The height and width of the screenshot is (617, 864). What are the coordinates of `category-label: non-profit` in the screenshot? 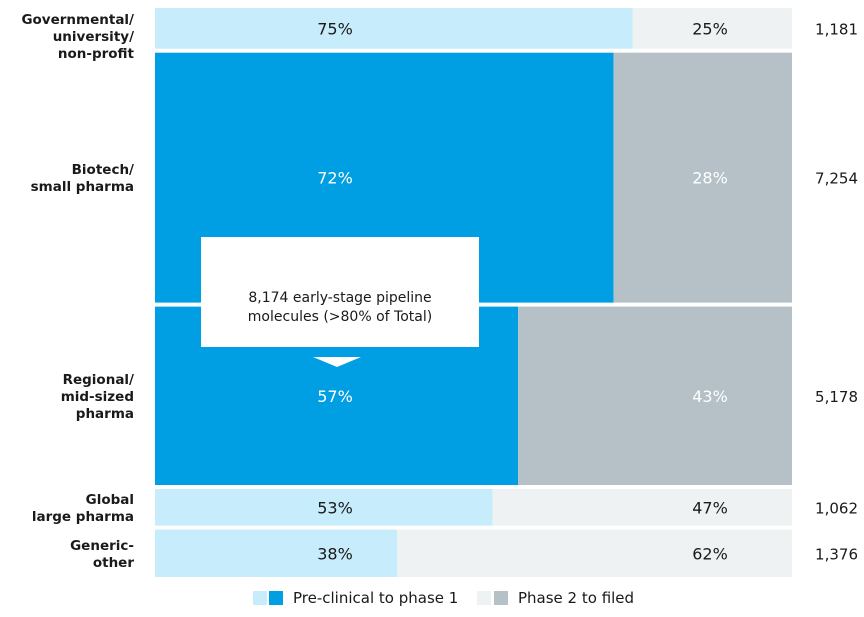 It's located at (96, 54).